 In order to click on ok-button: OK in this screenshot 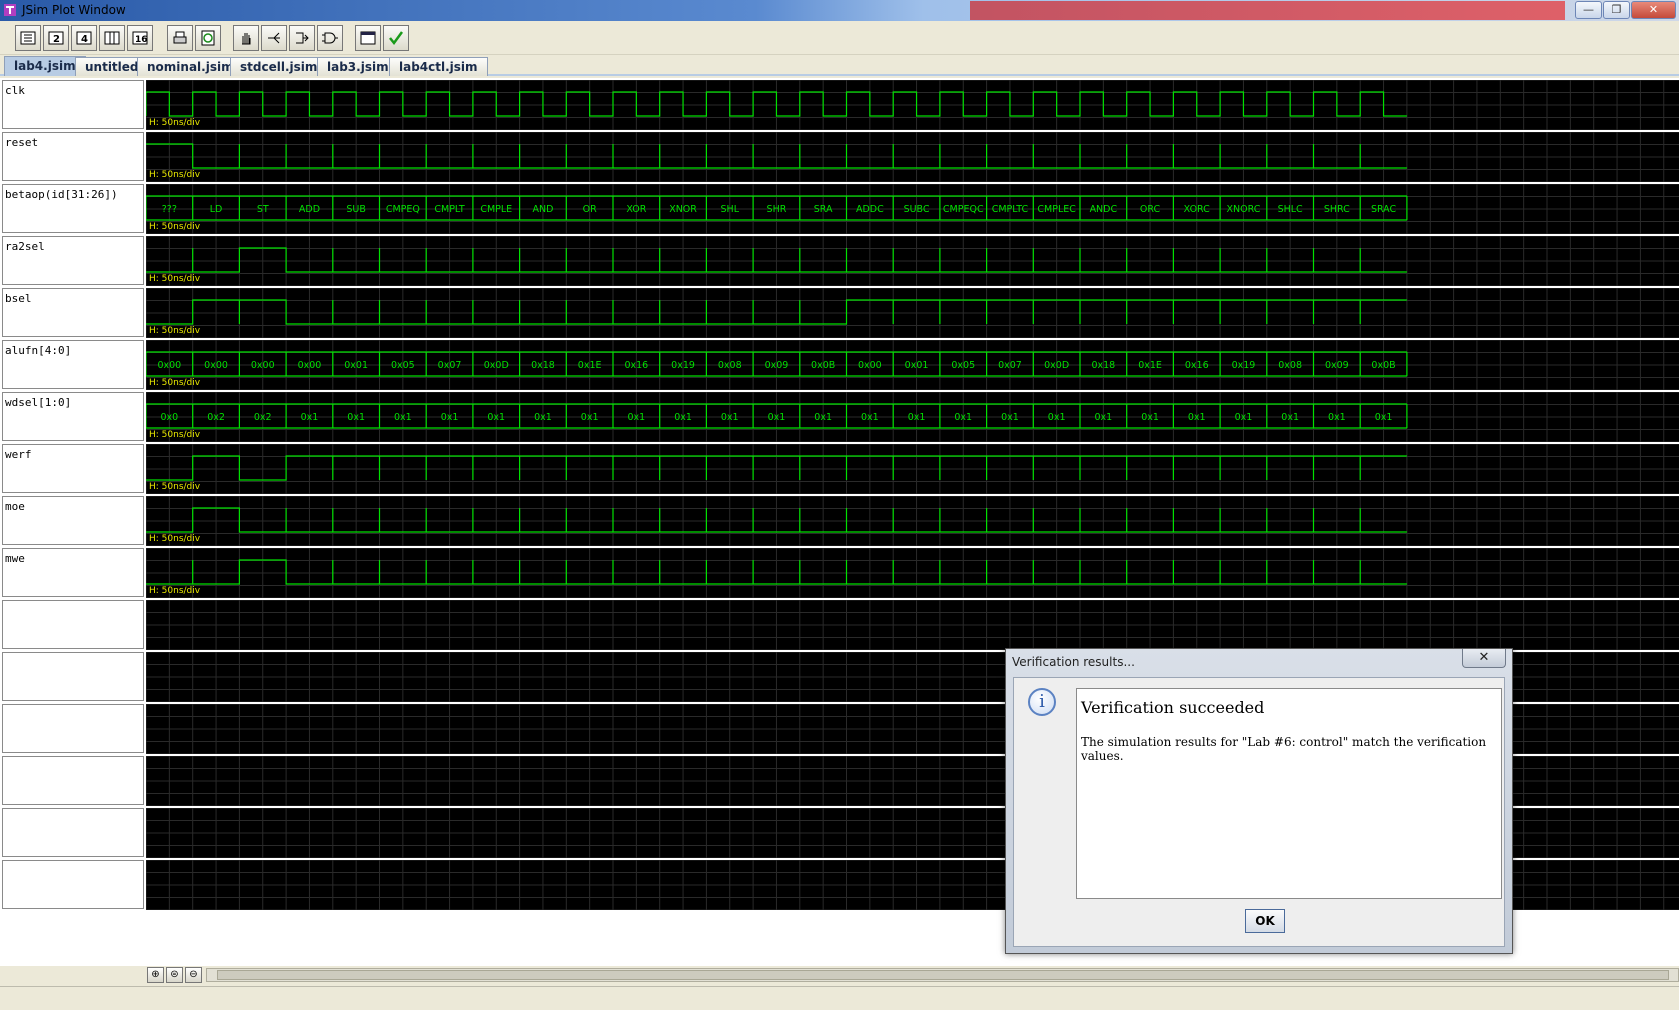, I will do `click(1265, 921)`.